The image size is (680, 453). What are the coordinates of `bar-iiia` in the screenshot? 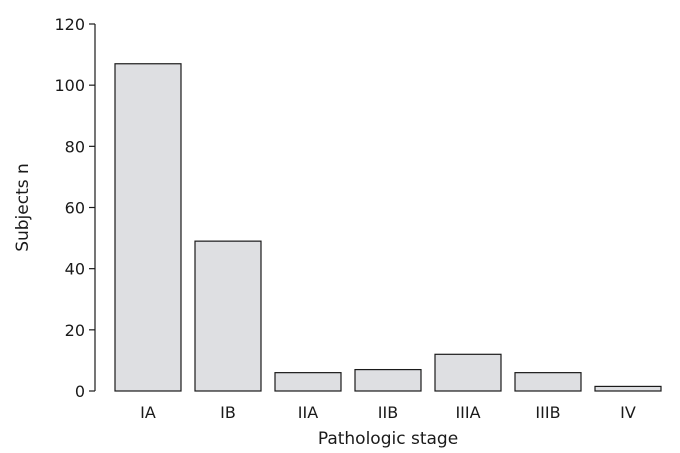 It's located at (468, 372).